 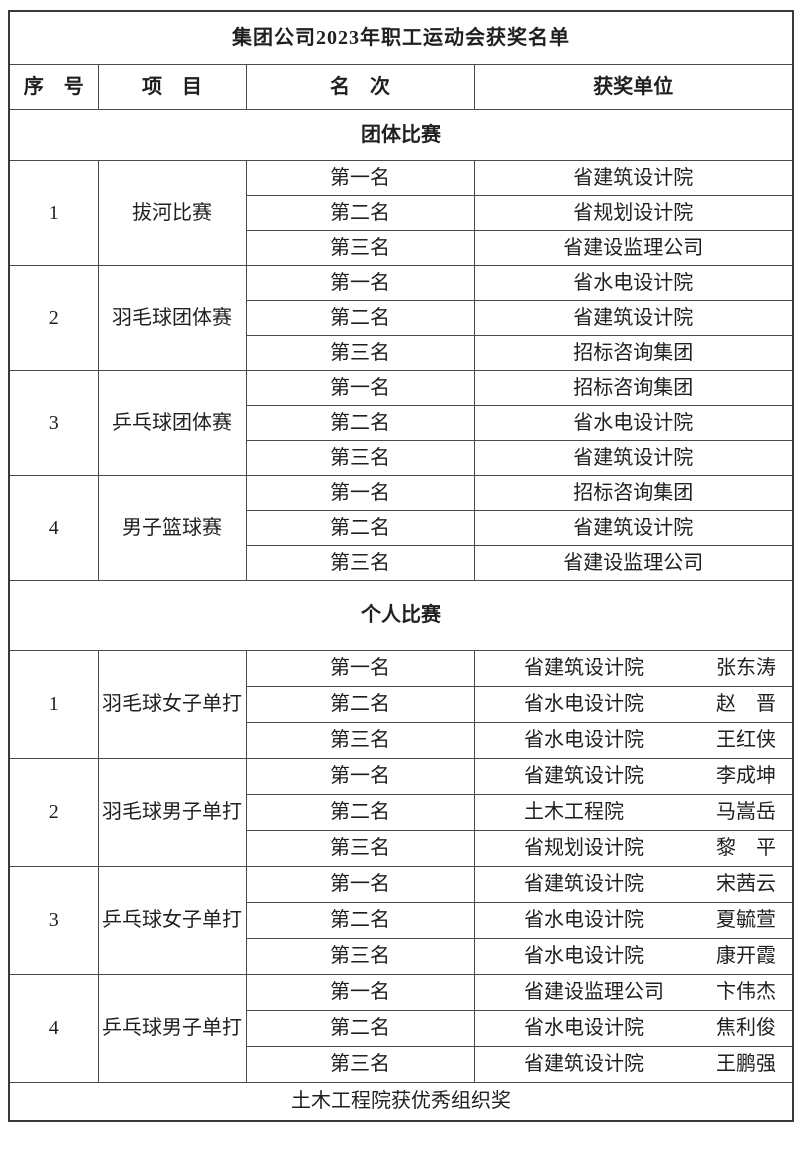 I want to click on unit-cell: 省水电设计院 夏毓萱, so click(x=633, y=920).